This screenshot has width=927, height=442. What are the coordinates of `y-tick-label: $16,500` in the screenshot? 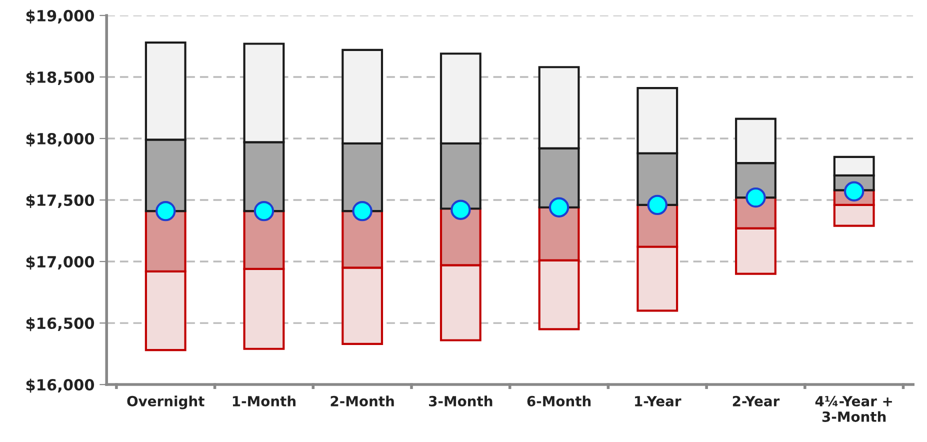 It's located at (60, 324).